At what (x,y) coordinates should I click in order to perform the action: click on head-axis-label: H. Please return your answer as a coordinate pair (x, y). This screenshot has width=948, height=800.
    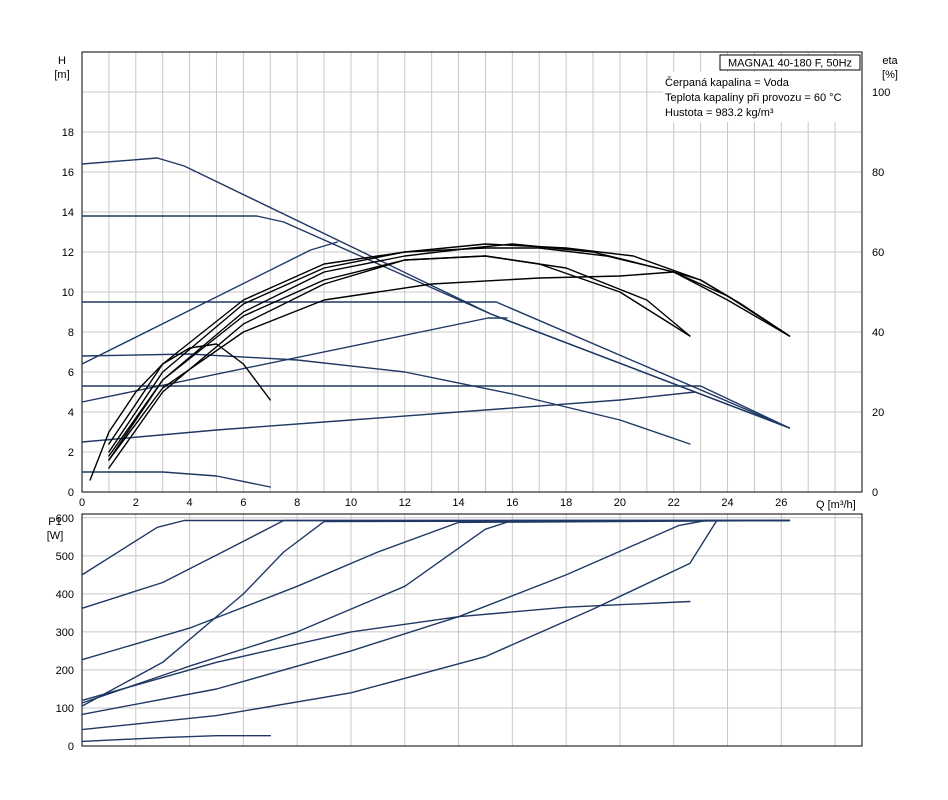
    Looking at the image, I should click on (62, 61).